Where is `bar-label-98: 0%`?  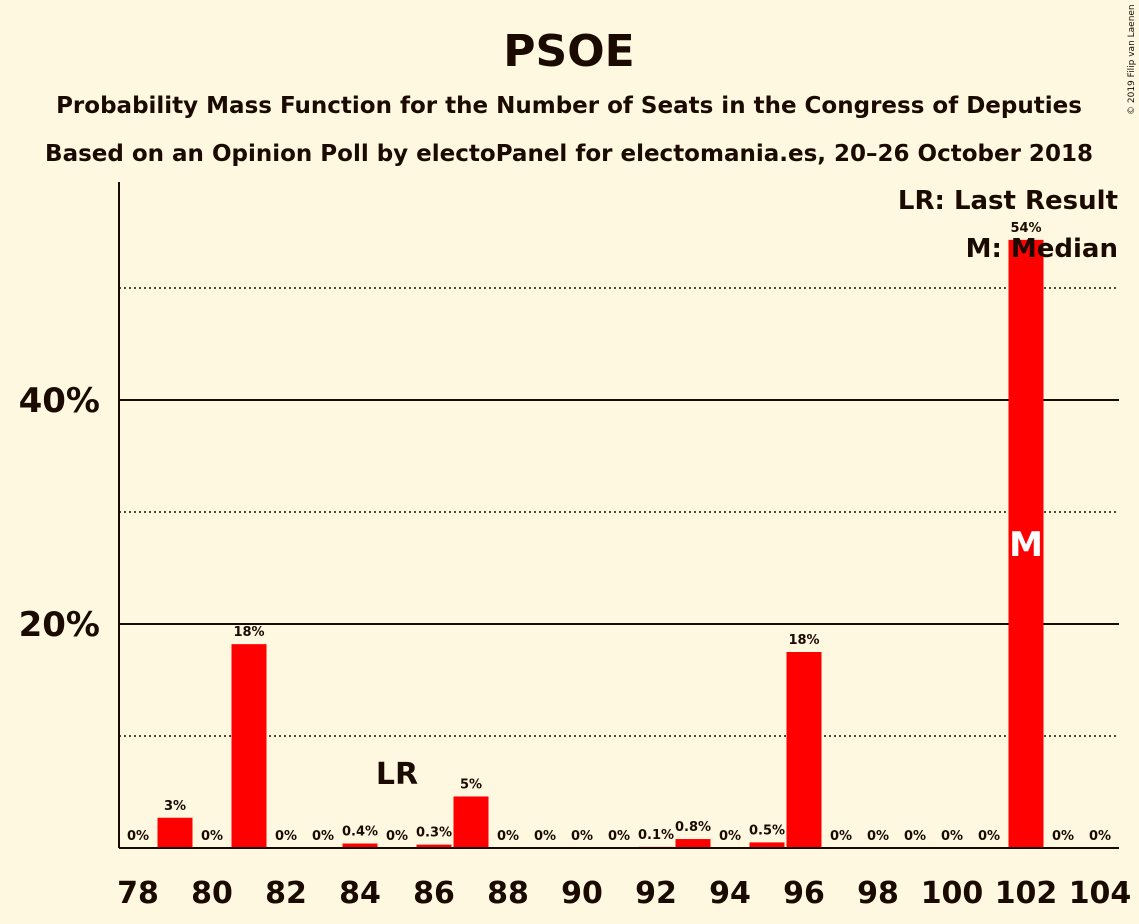
bar-label-98: 0% is located at coordinates (878, 836).